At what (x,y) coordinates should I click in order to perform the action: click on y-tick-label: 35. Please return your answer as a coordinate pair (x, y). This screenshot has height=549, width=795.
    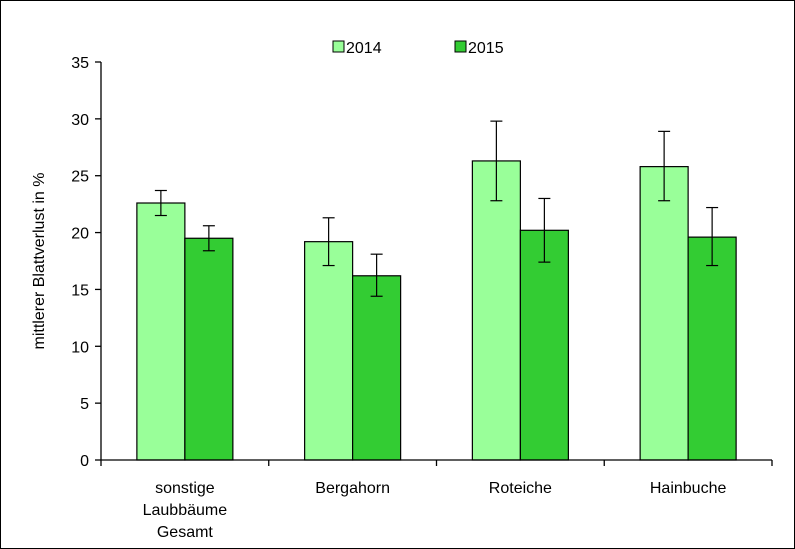
    Looking at the image, I should click on (80, 63).